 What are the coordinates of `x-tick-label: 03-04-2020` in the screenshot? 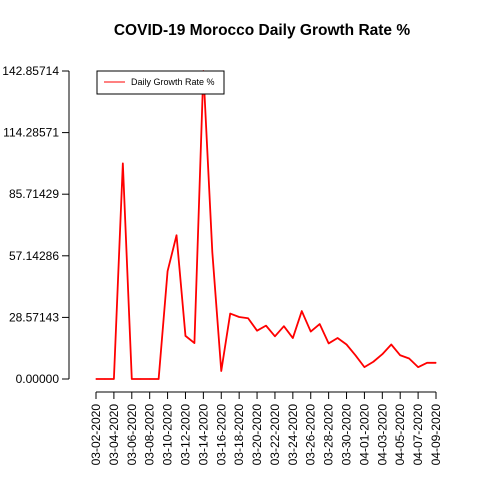 It's located at (114, 435).